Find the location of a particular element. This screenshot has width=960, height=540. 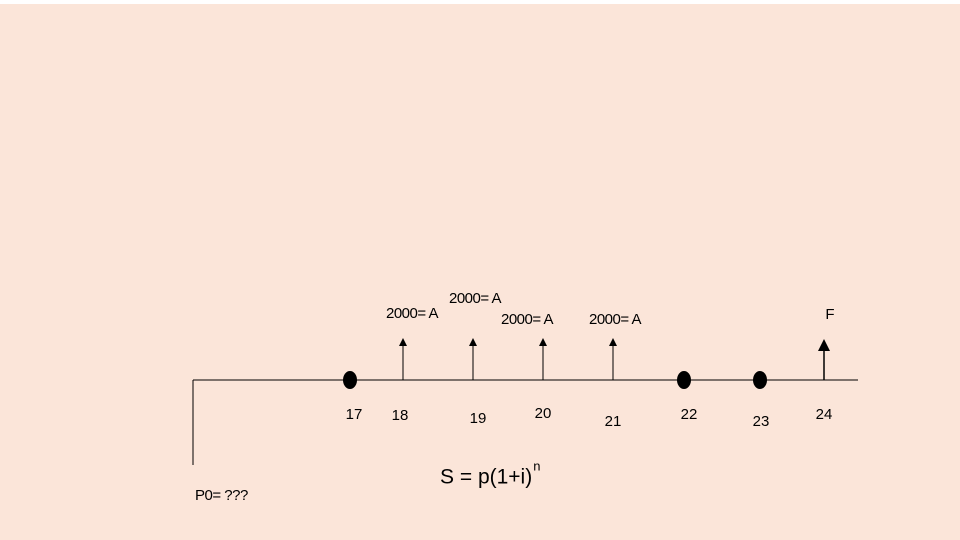

period-label: 24 is located at coordinates (824, 414).